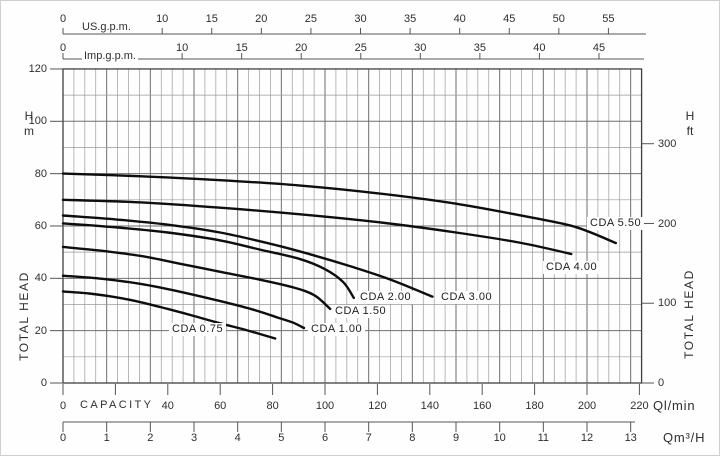 The height and width of the screenshot is (456, 720). What do you see at coordinates (410, 19) in the screenshot?
I see `us-gpm-tick-label: 35` at bounding box center [410, 19].